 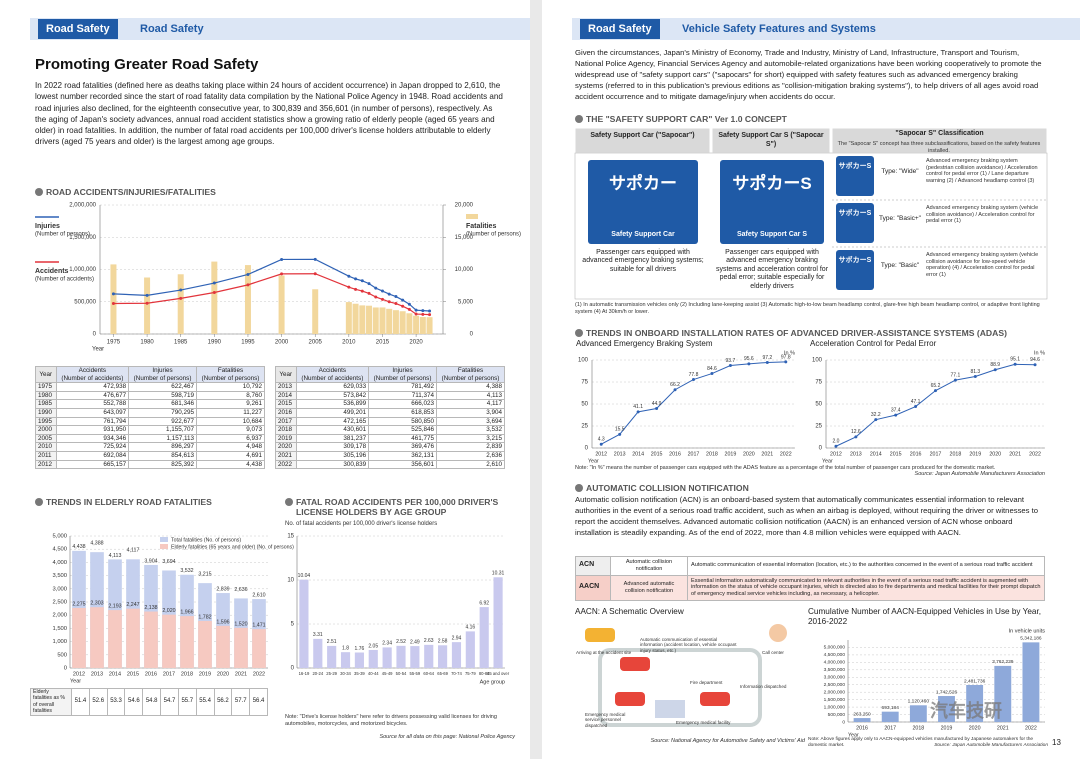 I want to click on cell: 4,438, so click(x=230, y=464).